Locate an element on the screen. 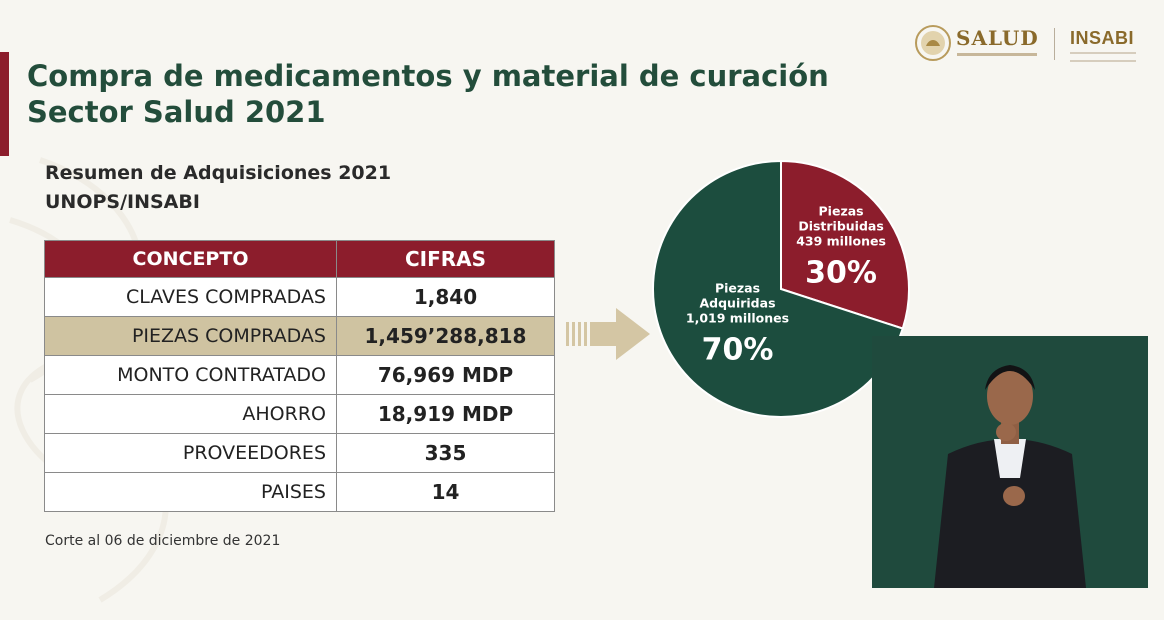 The height and width of the screenshot is (620, 1164). table-row-highlighted: PIEZAS COMPRADAS 1,459’288,818 is located at coordinates (299, 335).